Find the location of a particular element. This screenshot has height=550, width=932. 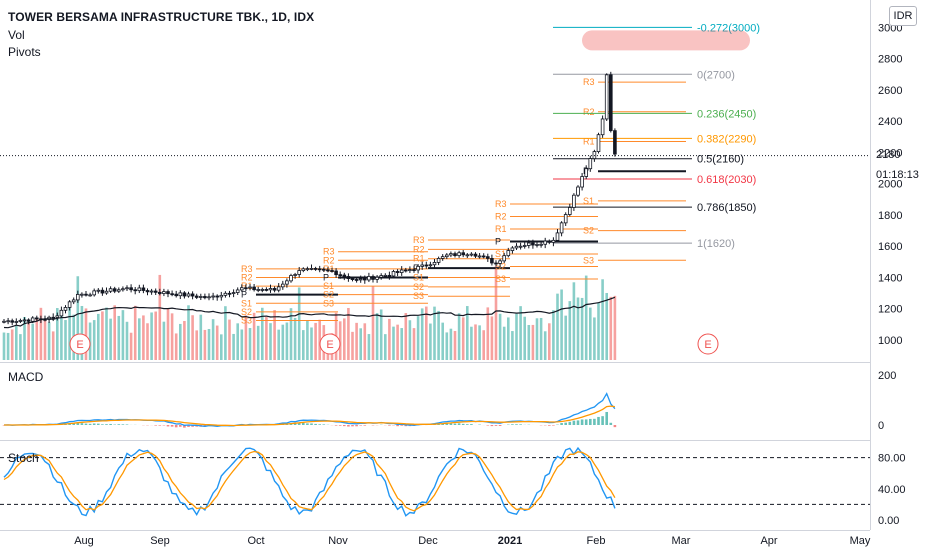

pivot-label: S1 is located at coordinates (418, 277).